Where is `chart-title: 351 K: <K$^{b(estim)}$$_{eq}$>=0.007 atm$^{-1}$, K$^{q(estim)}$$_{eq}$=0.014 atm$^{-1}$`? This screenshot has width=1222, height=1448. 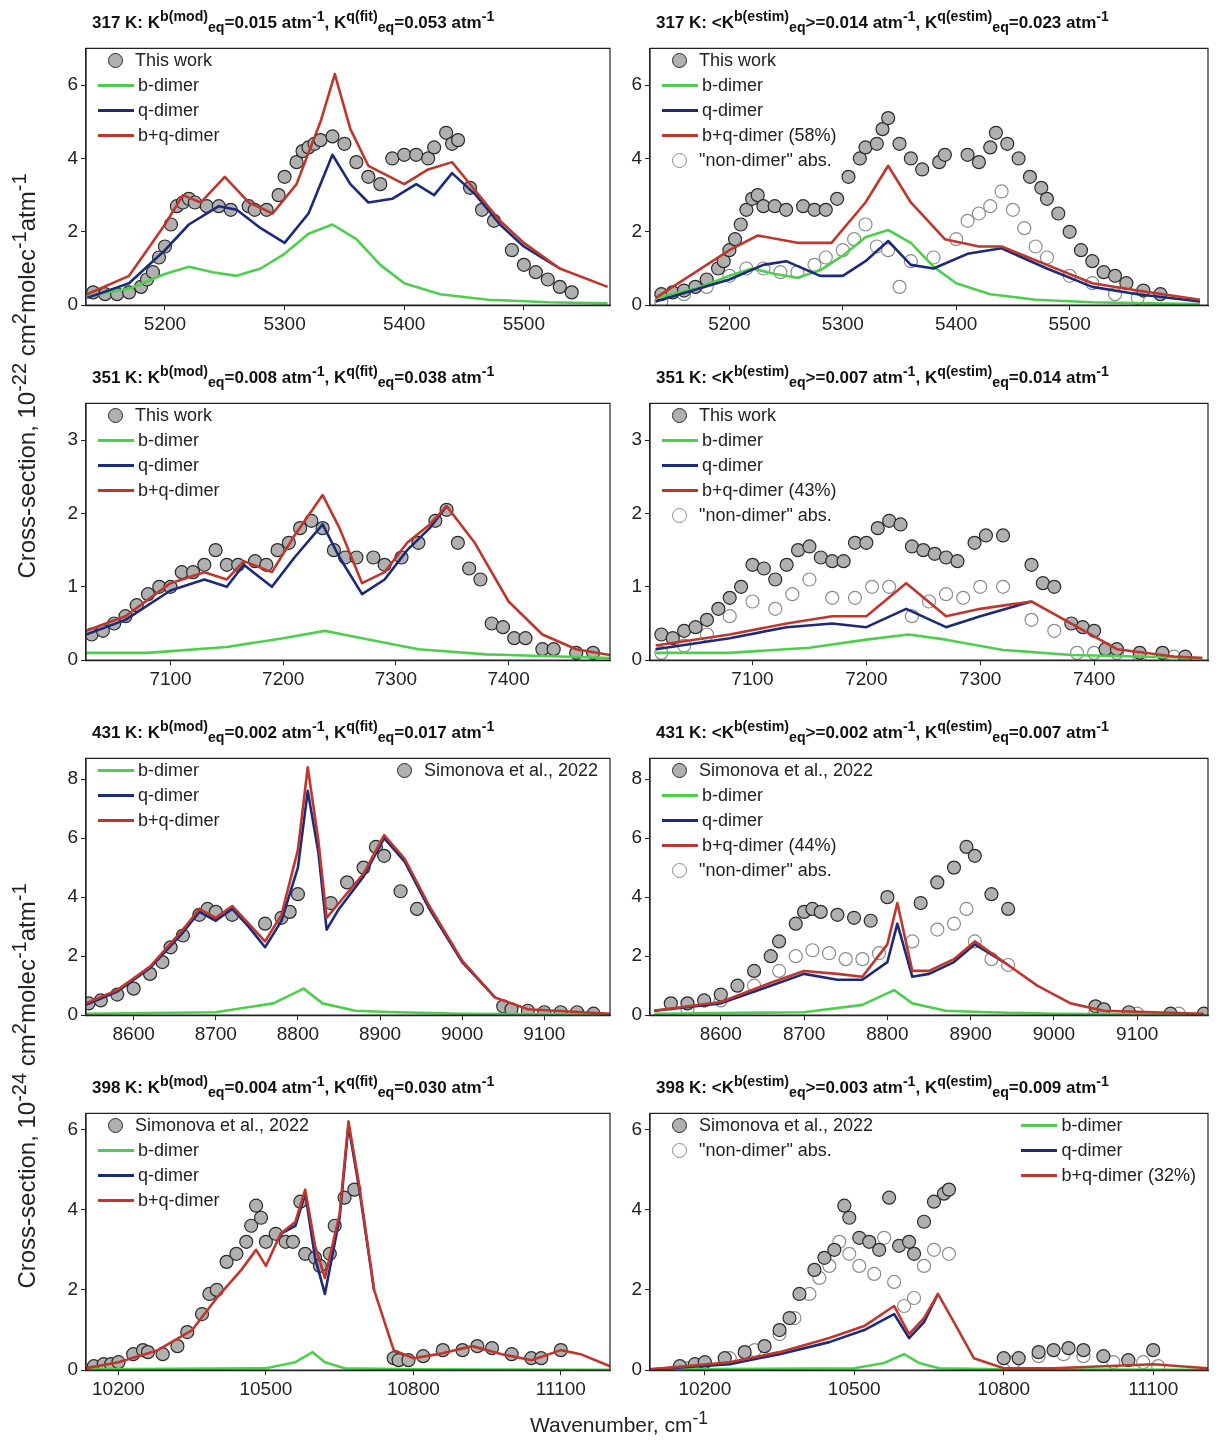
chart-title: 351 K: <K$^{b(estim)}$$_{eq}$>=0.007 atm$^{-1}$, K$^{q(estim)}$$_{eq}$=0.014 atm$^{-1}$ is located at coordinates (882, 377).